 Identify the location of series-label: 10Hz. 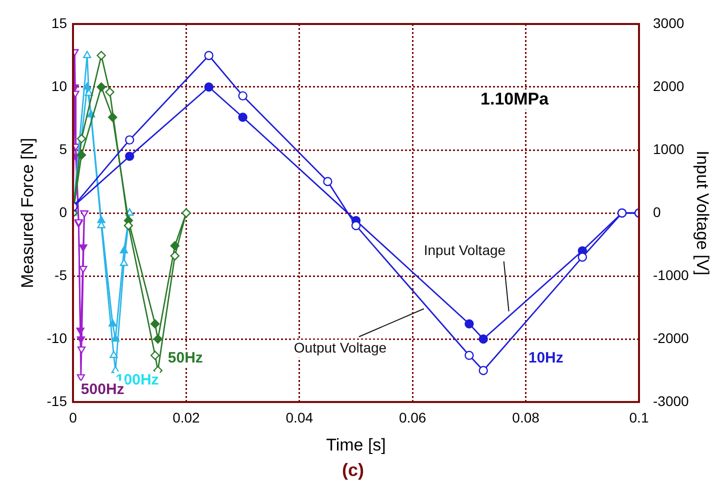
(546, 358).